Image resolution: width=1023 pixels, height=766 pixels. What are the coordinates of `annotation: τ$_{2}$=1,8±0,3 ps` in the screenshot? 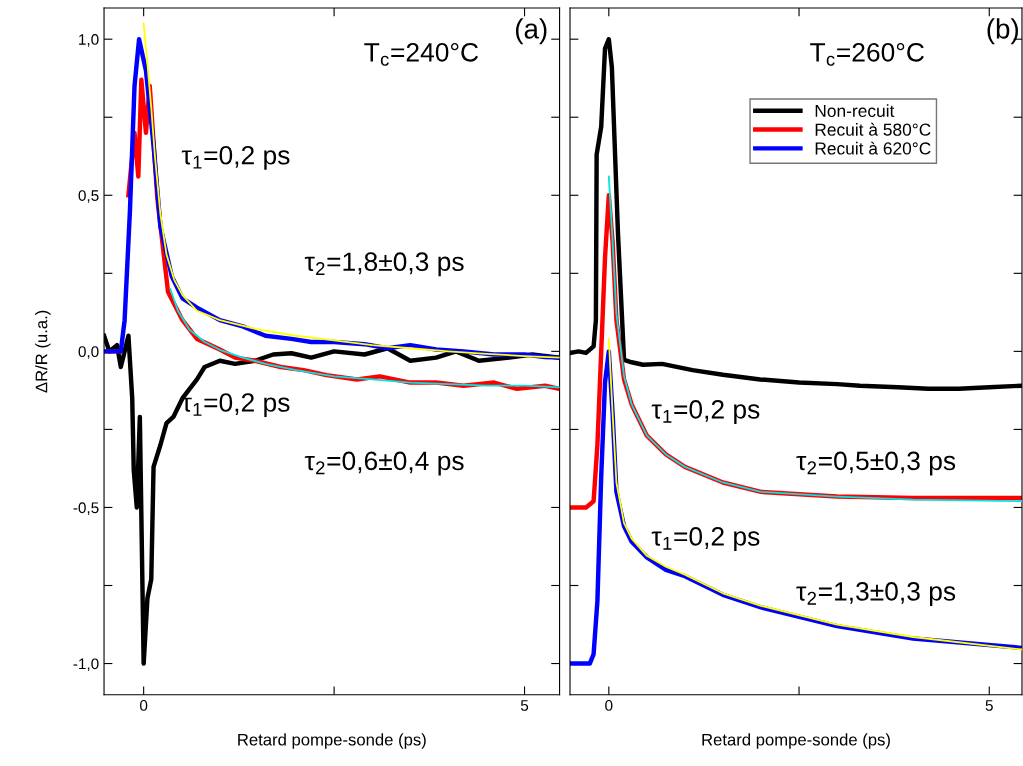 It's located at (384, 264).